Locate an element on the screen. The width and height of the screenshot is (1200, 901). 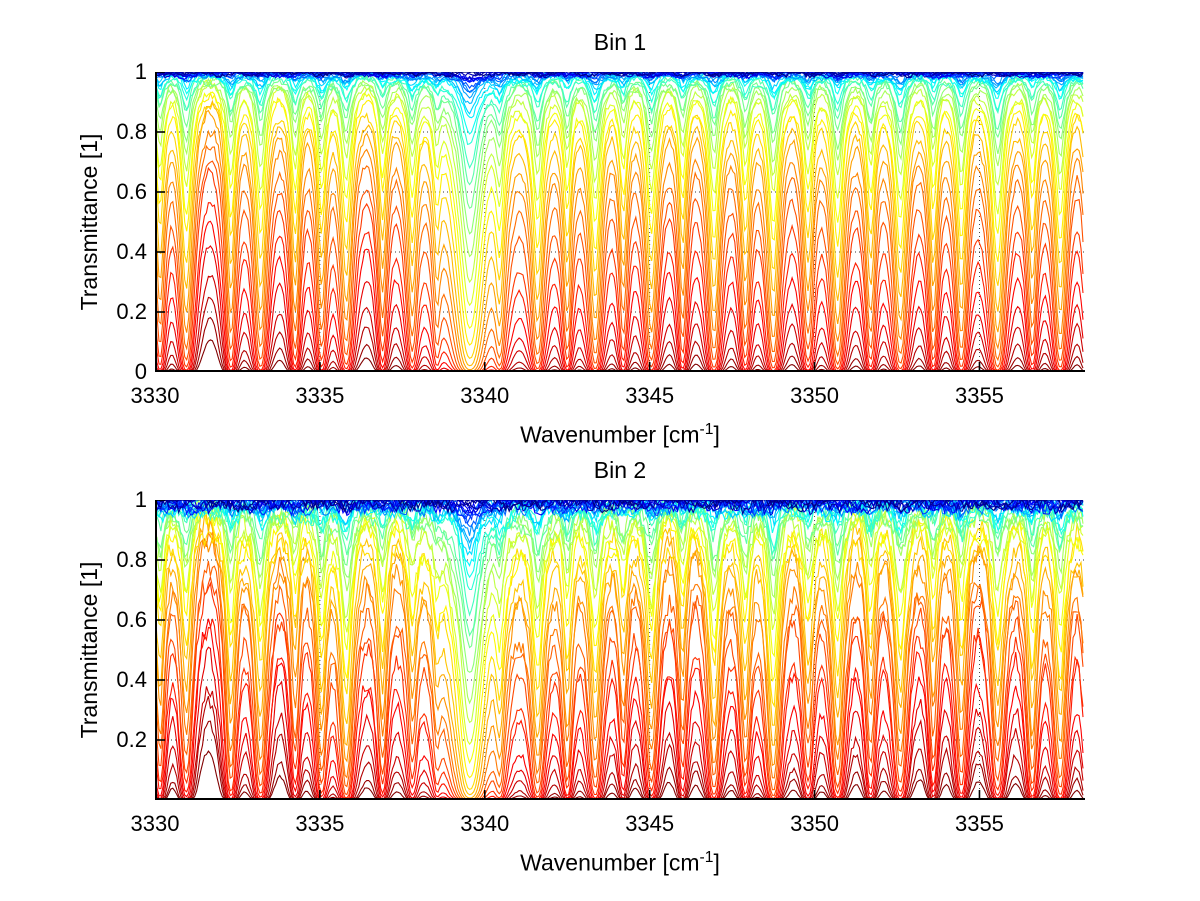
y-axis-label-bin1: Transmittance [1] is located at coordinates (89, 222).